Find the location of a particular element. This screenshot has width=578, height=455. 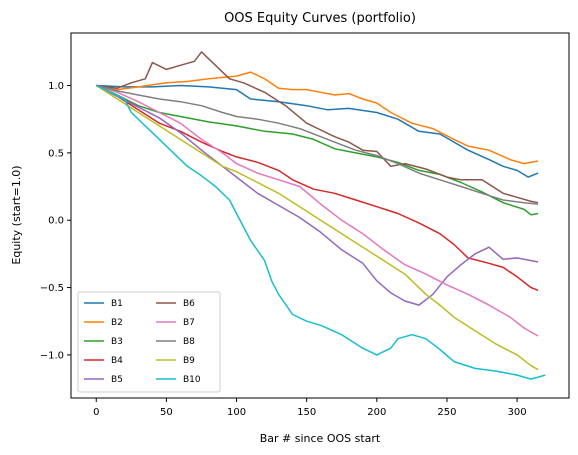

legend-label-b5: B5 is located at coordinates (117, 380).